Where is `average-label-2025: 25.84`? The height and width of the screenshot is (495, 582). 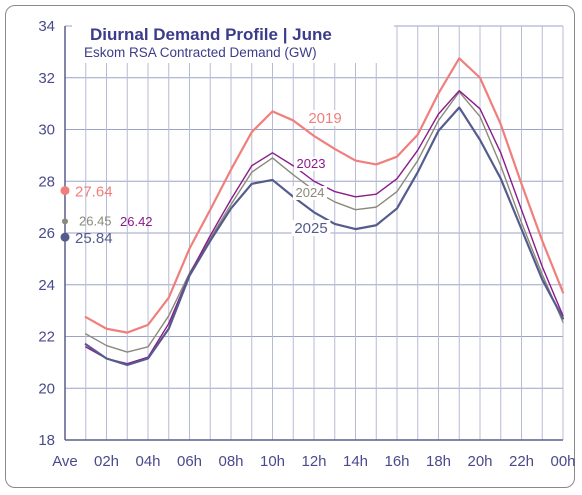 average-label-2025: 25.84 is located at coordinates (94, 238).